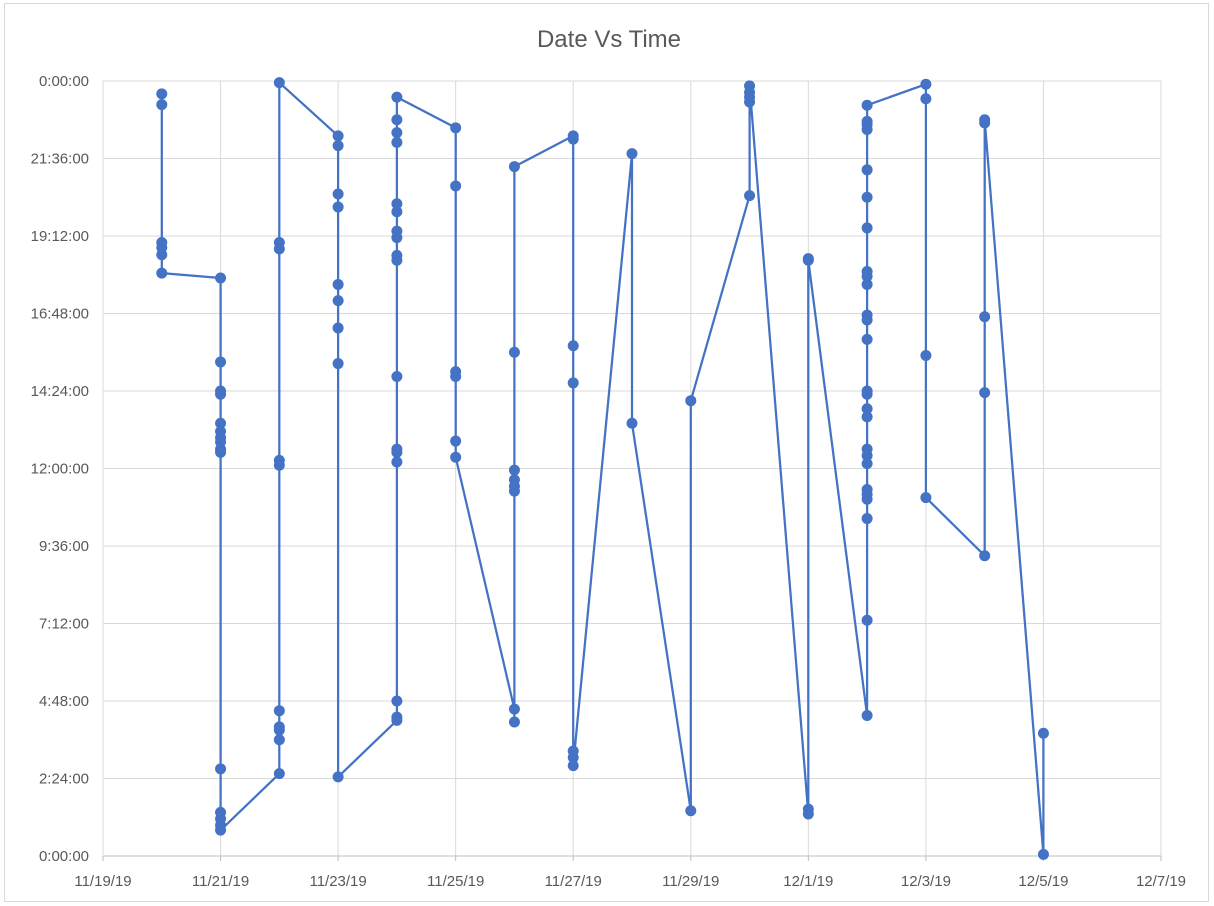 This screenshot has height=906, width=1214. I want to click on y-tick-label: 4:48:00, so click(64, 701).